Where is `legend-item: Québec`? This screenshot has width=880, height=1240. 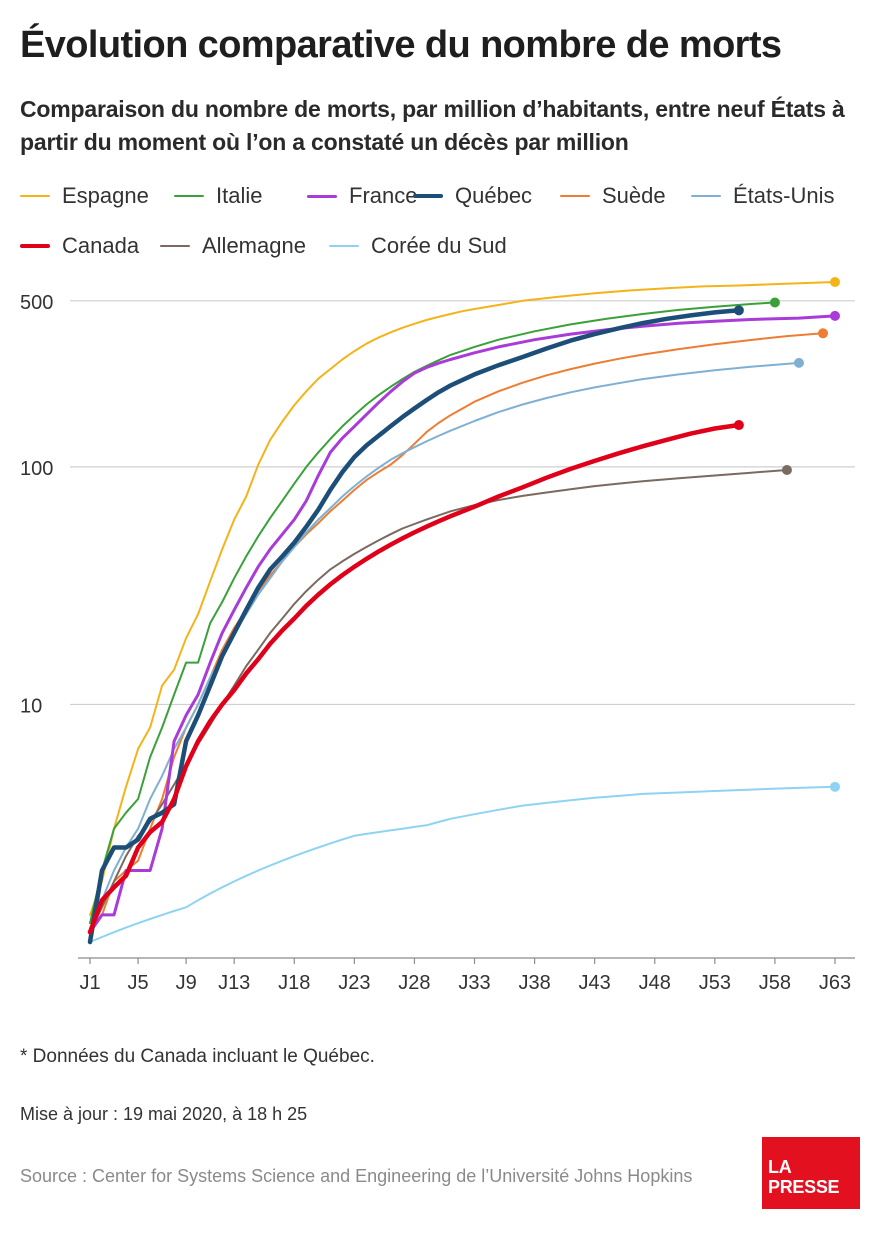
legend-item: Québec is located at coordinates (472, 196).